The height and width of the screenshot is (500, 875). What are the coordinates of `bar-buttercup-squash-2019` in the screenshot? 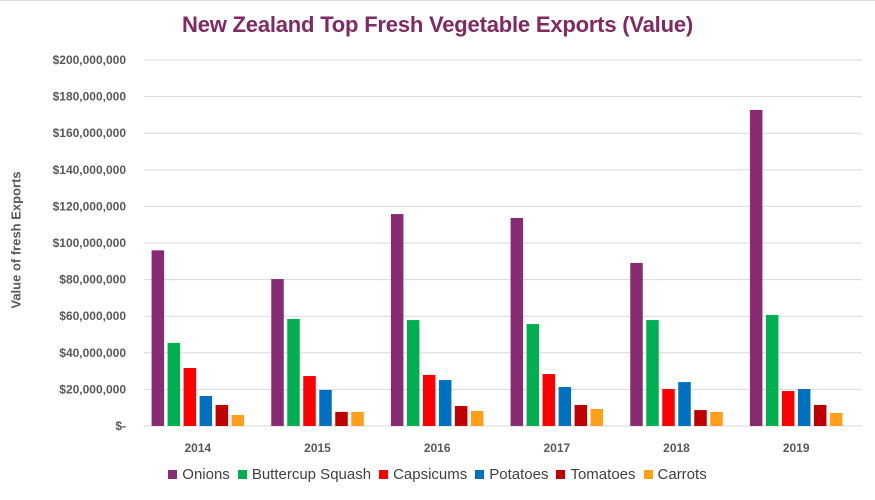 It's located at (772, 370).